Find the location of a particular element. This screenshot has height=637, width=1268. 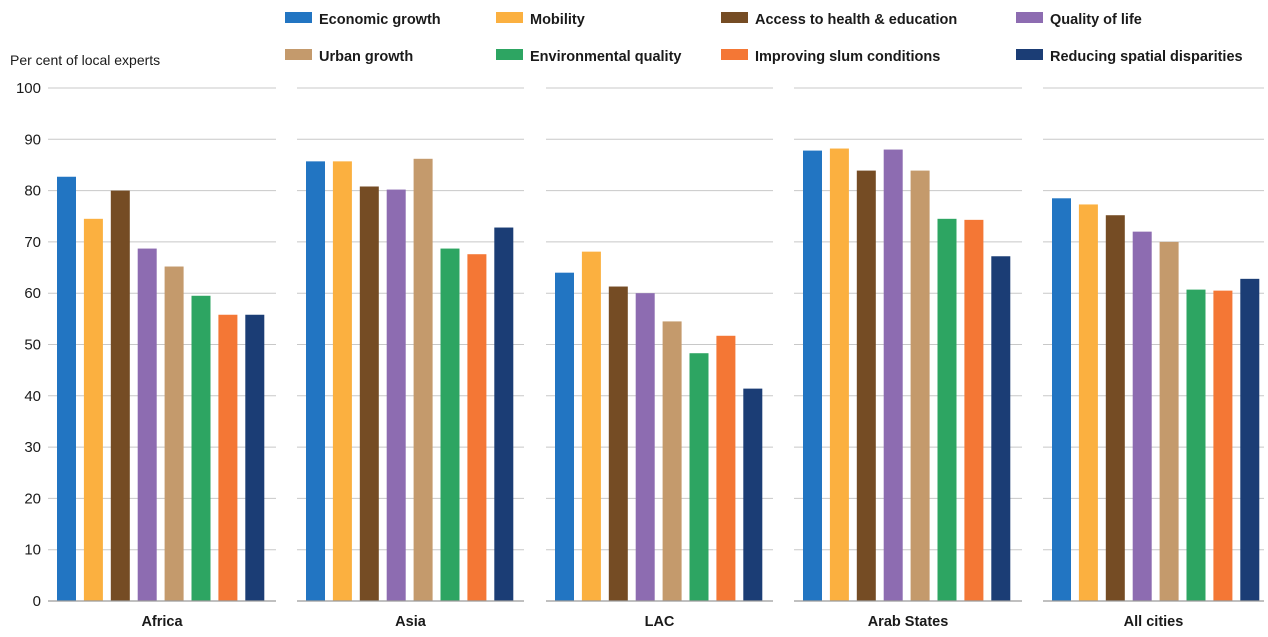

legend-label: Reducing spatial disparities is located at coordinates (1146, 57).